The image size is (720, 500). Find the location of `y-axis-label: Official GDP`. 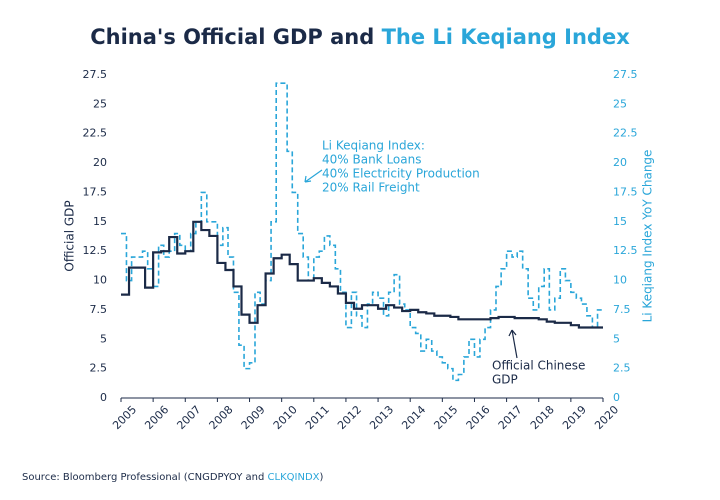

y-axis-label: Official GDP is located at coordinates (70, 235).